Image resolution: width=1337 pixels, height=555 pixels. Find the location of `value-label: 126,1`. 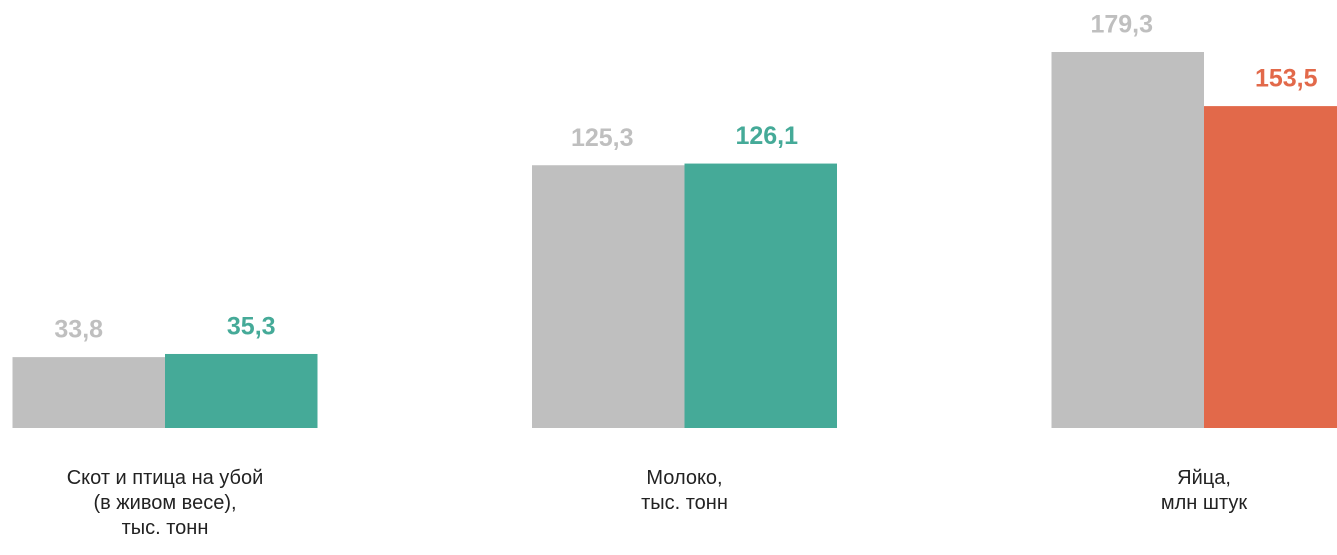

value-label: 126,1 is located at coordinates (766, 136).